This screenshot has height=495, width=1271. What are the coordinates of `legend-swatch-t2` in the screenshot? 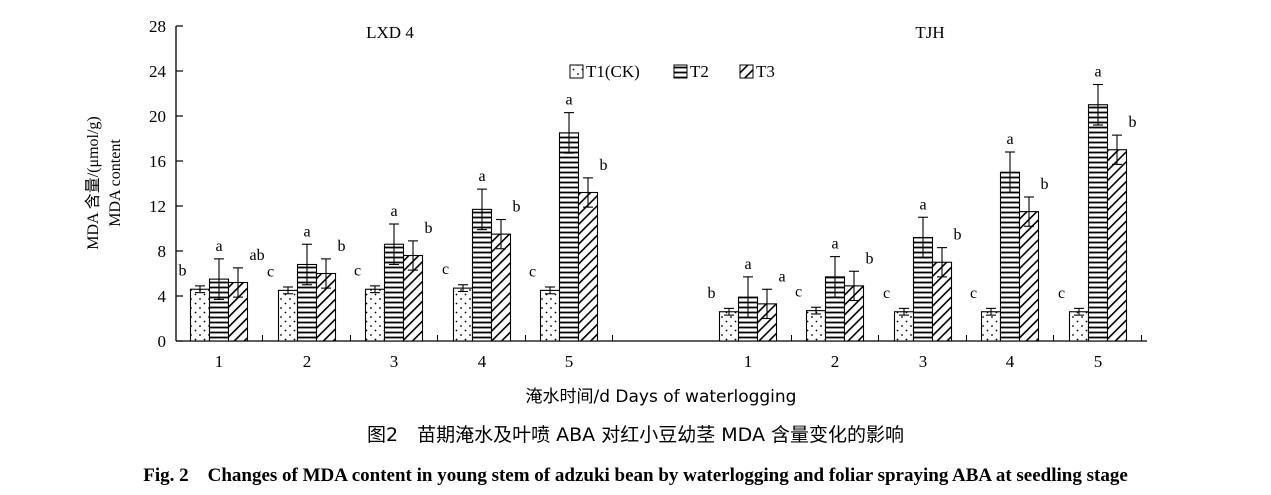 It's located at (680, 71).